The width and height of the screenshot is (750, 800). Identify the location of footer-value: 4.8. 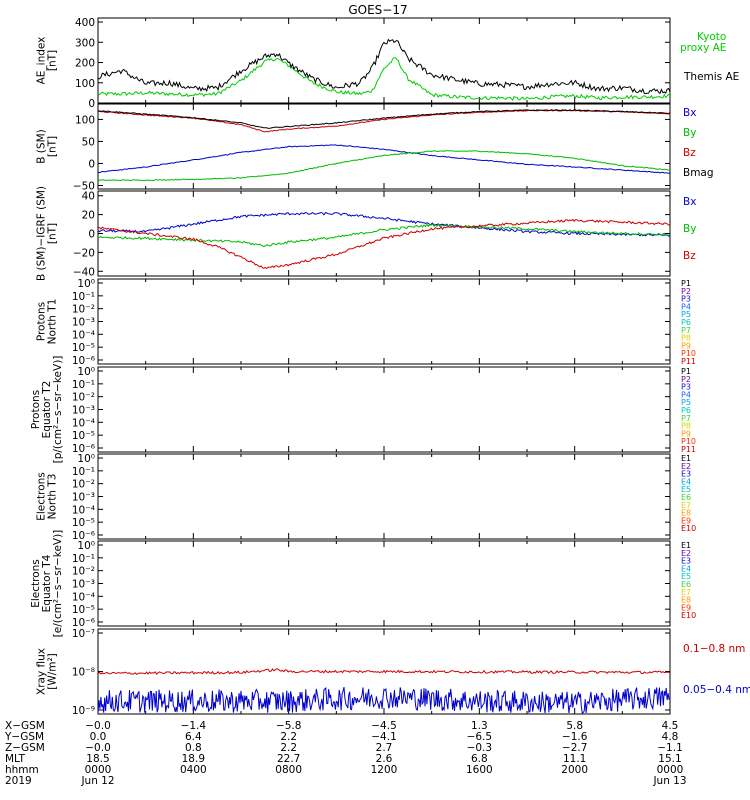
(670, 737).